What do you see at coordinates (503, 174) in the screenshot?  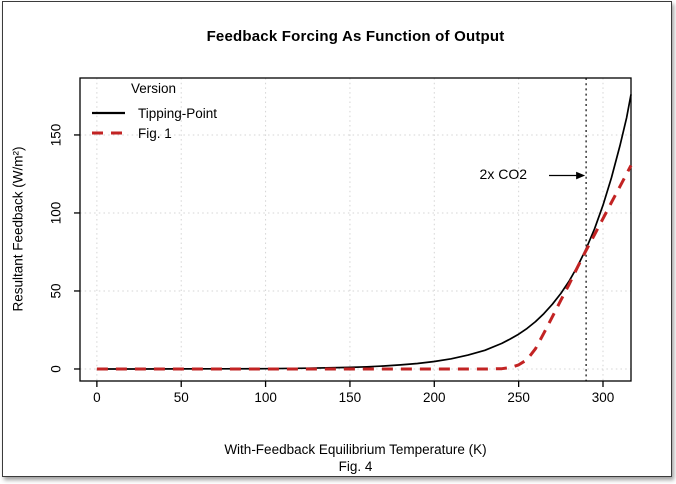 I see `co2-annotation-label: 2x CO2` at bounding box center [503, 174].